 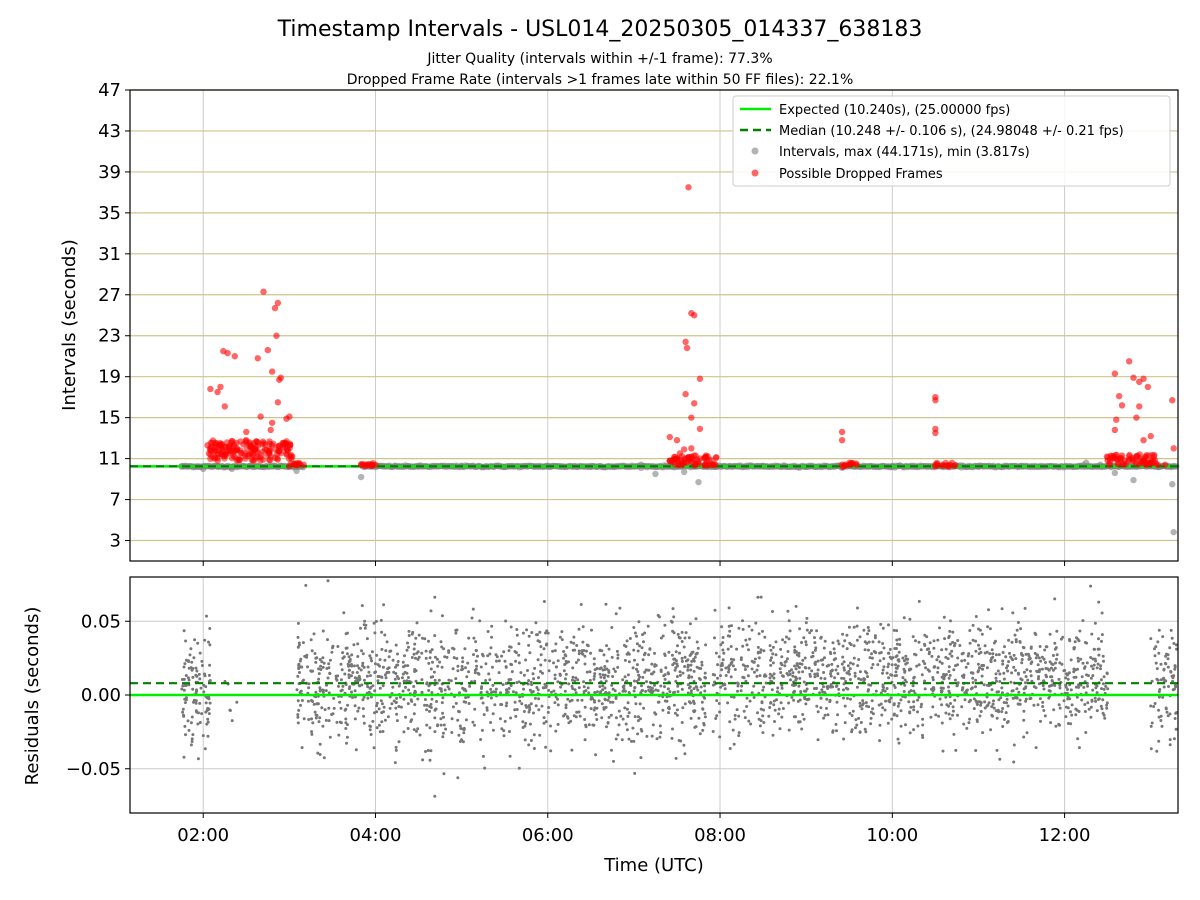 What do you see at coordinates (698, 482) in the screenshot?
I see `interval-point` at bounding box center [698, 482].